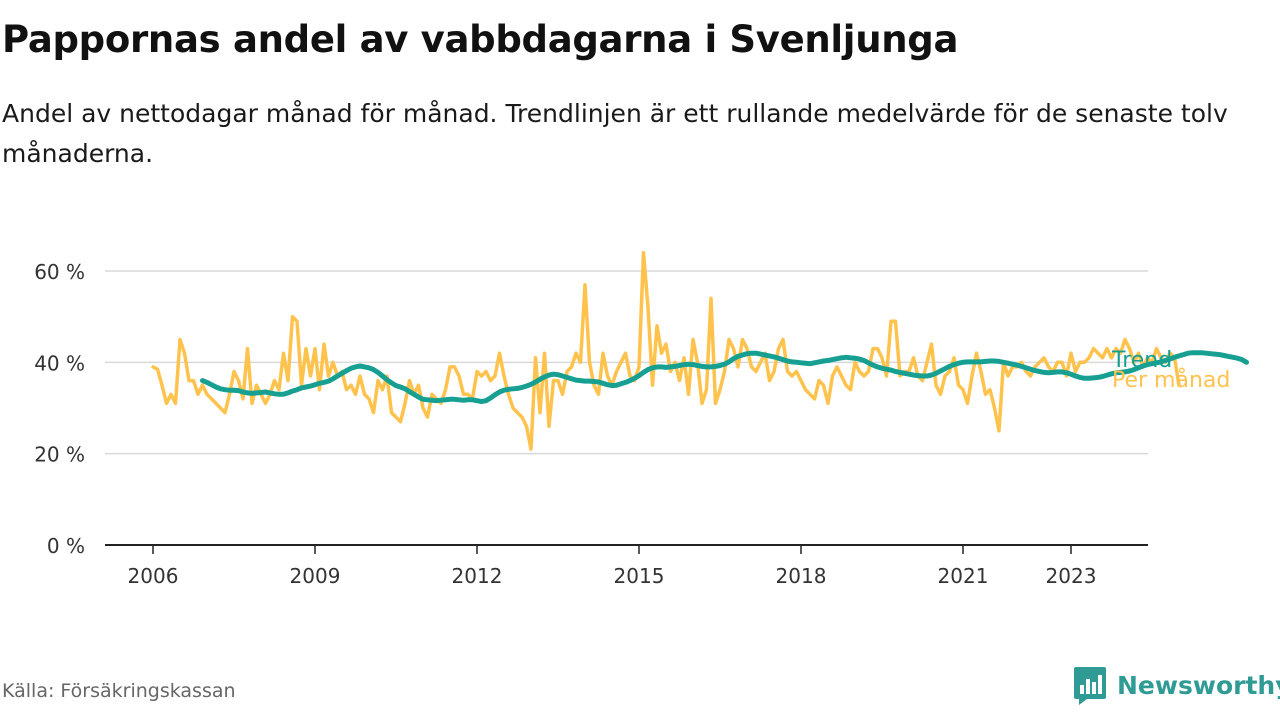 The width and height of the screenshot is (1280, 720). What do you see at coordinates (119, 691) in the screenshot?
I see `source-note: Källa: Försäkringskassan` at bounding box center [119, 691].